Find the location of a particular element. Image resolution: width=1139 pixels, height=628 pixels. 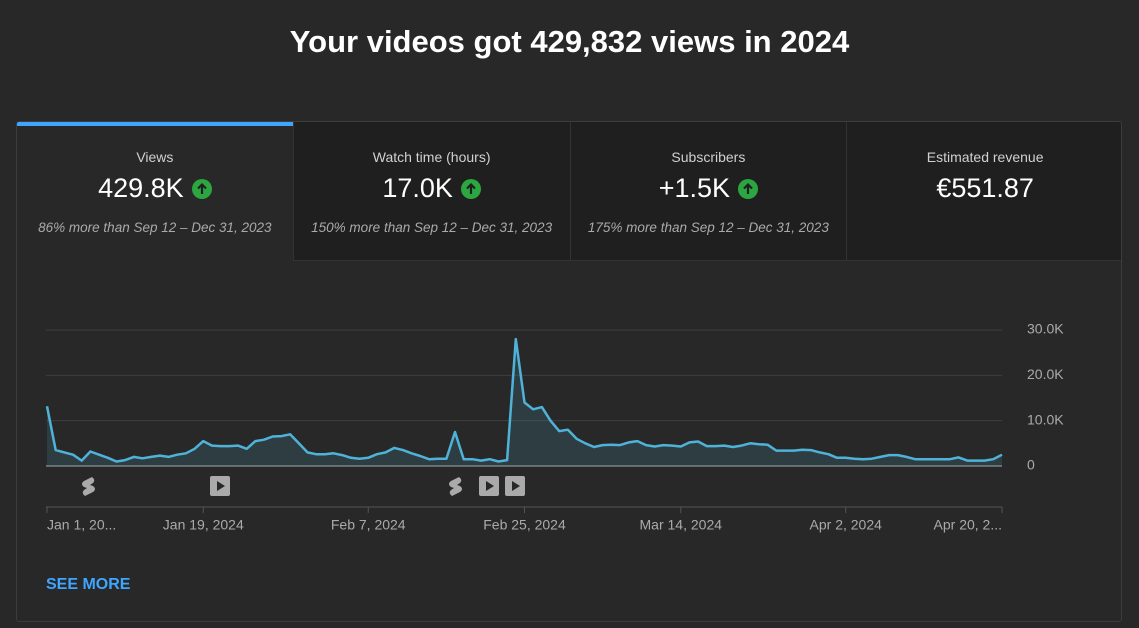

see-more-link: SEE MORE is located at coordinates (88, 584).